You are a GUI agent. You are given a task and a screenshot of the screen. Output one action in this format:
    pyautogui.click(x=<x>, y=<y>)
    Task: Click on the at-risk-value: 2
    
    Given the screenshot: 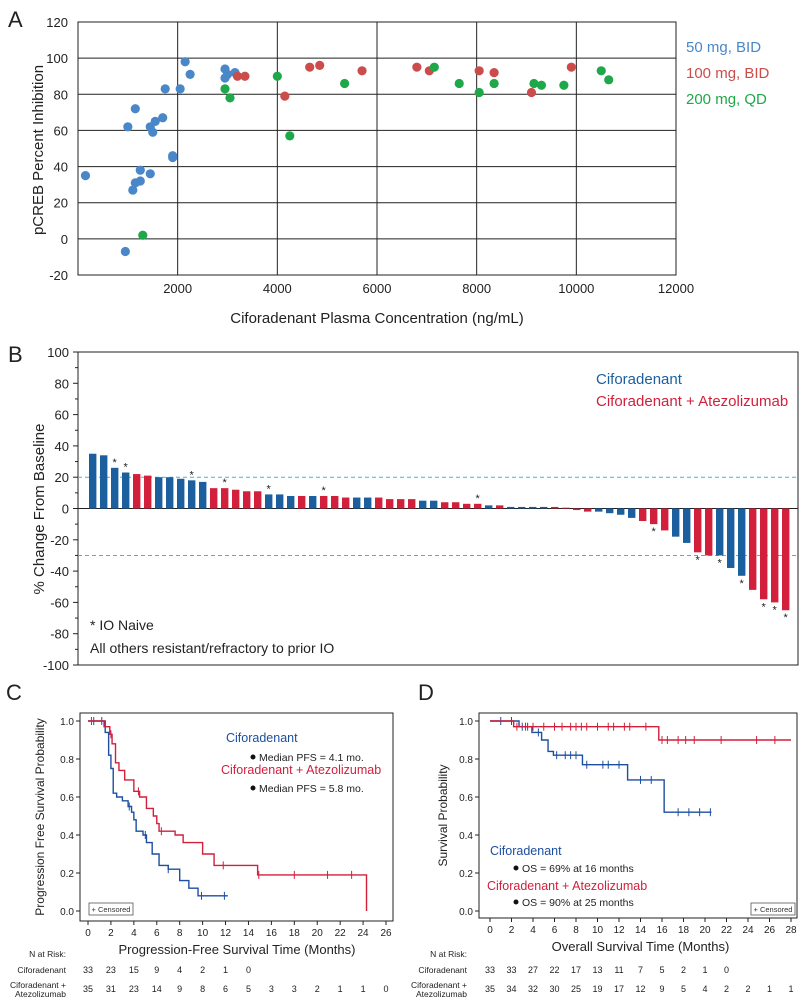 What is the action you would take?
    pyautogui.click(x=747, y=989)
    